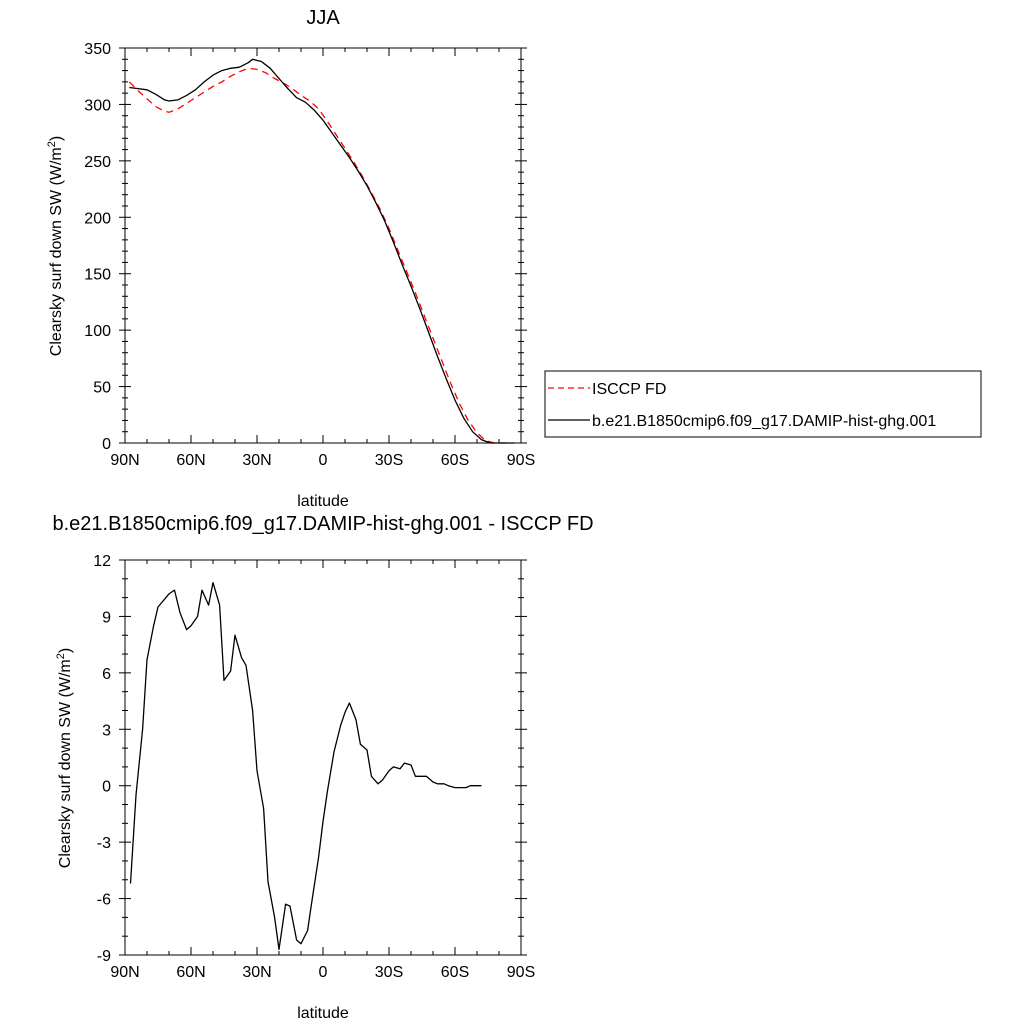  What do you see at coordinates (104, 900) in the screenshot?
I see `y-tick-label: -6` at bounding box center [104, 900].